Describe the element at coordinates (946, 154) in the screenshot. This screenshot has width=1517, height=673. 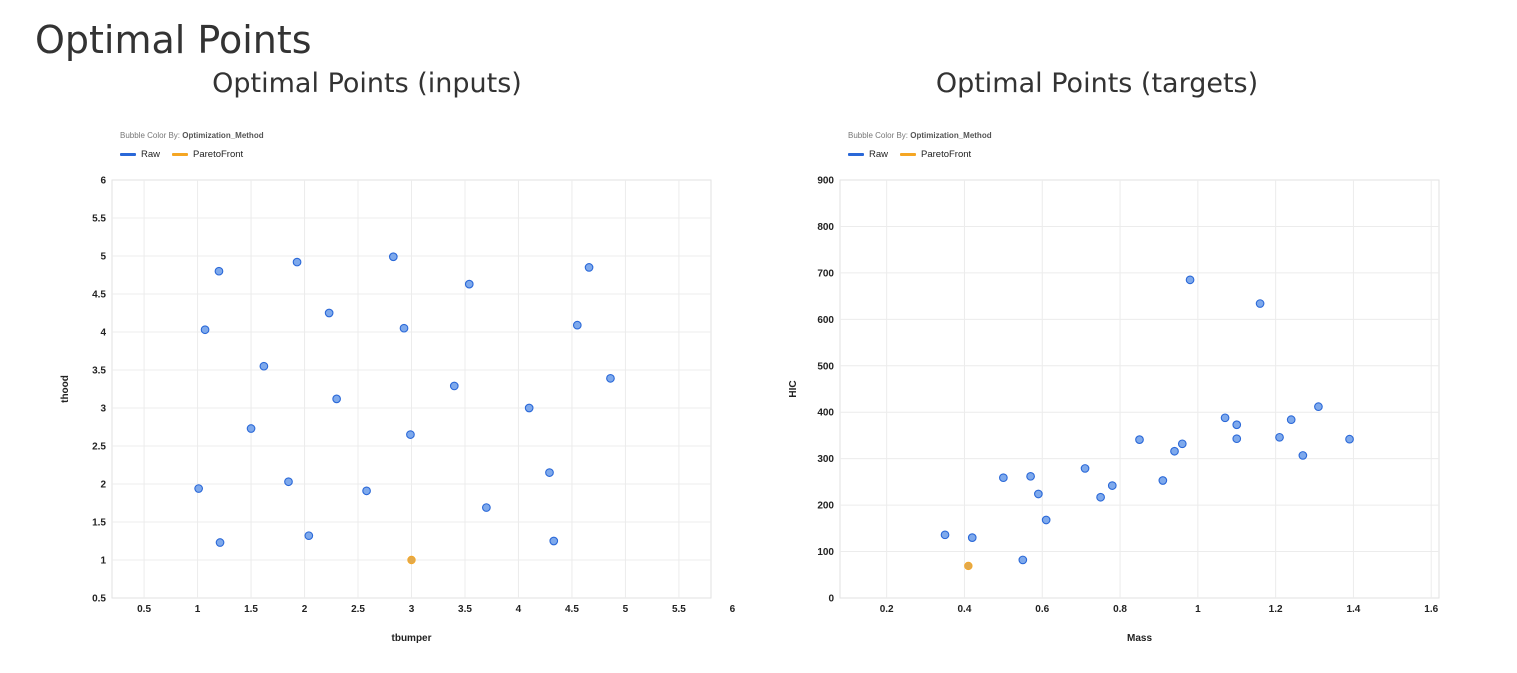
I see `legend-label: ParetoFront` at that location.